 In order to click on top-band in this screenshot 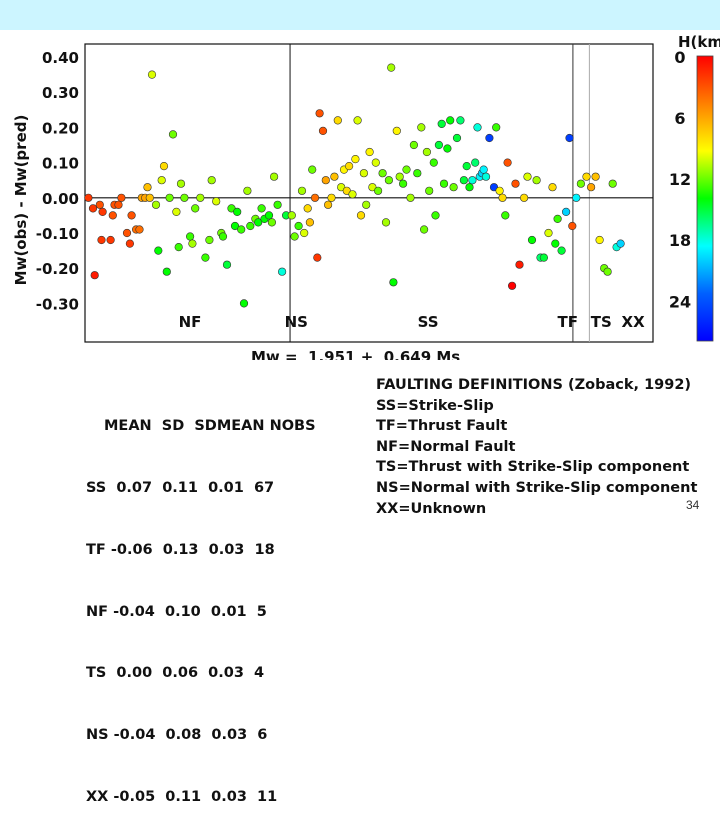, I will do `click(360, 15)`.